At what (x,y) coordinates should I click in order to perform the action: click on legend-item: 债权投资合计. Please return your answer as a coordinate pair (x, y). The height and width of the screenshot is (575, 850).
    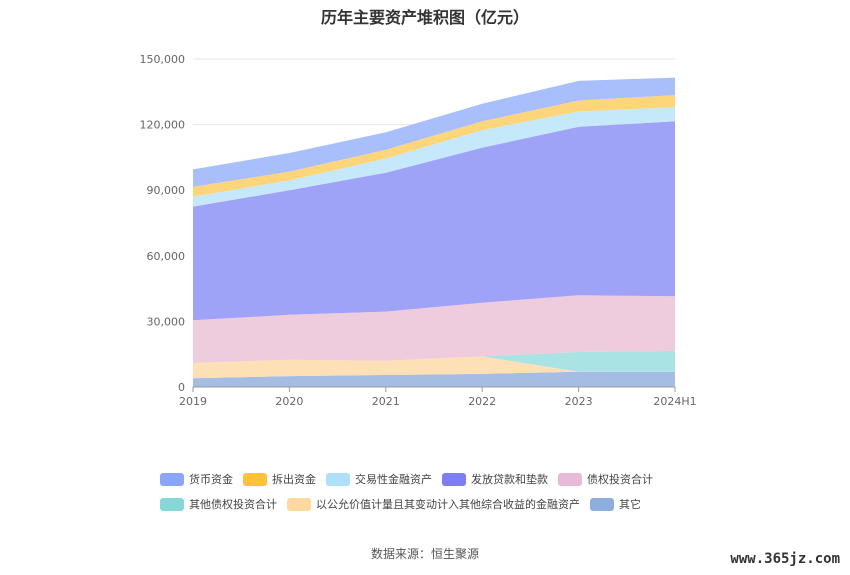
    Looking at the image, I should click on (605, 479).